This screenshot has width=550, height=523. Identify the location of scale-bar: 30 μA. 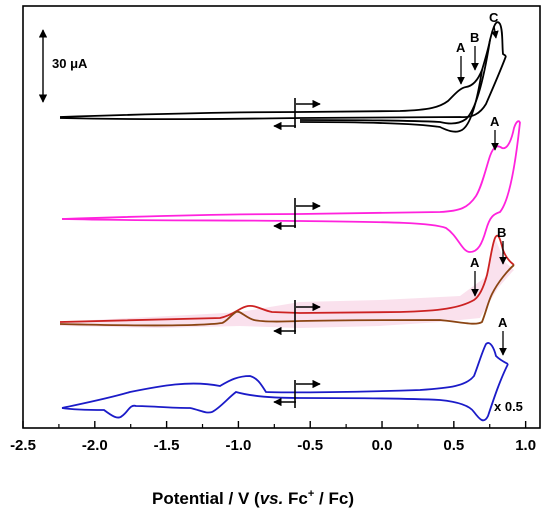
(63, 66).